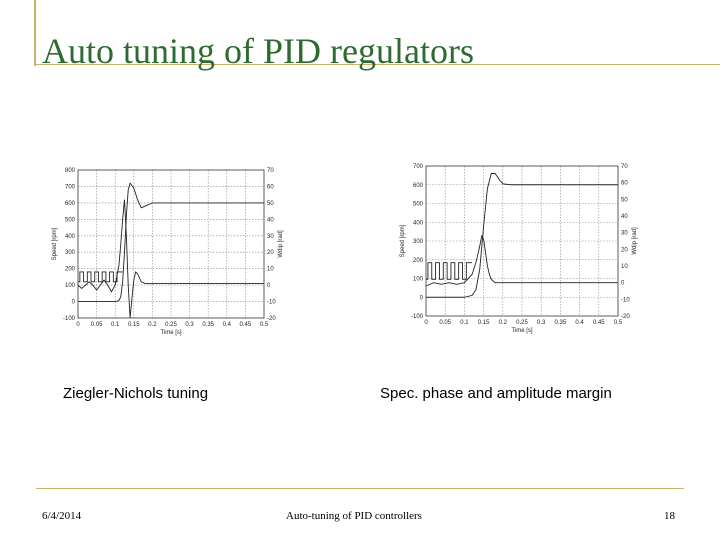 Image resolution: width=720 pixels, height=540 pixels. I want to click on slide-title: Auto tuning of PID regulators, so click(258, 51).